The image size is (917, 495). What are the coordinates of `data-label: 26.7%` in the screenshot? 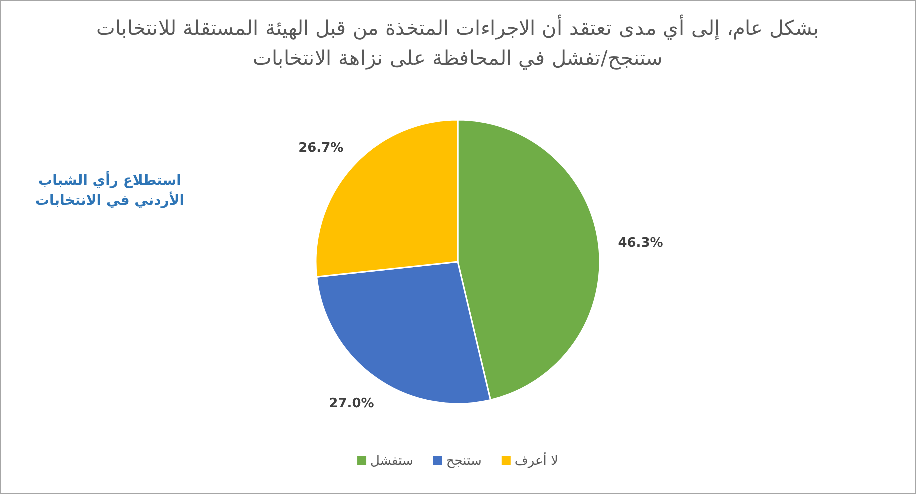 It's located at (321, 148).